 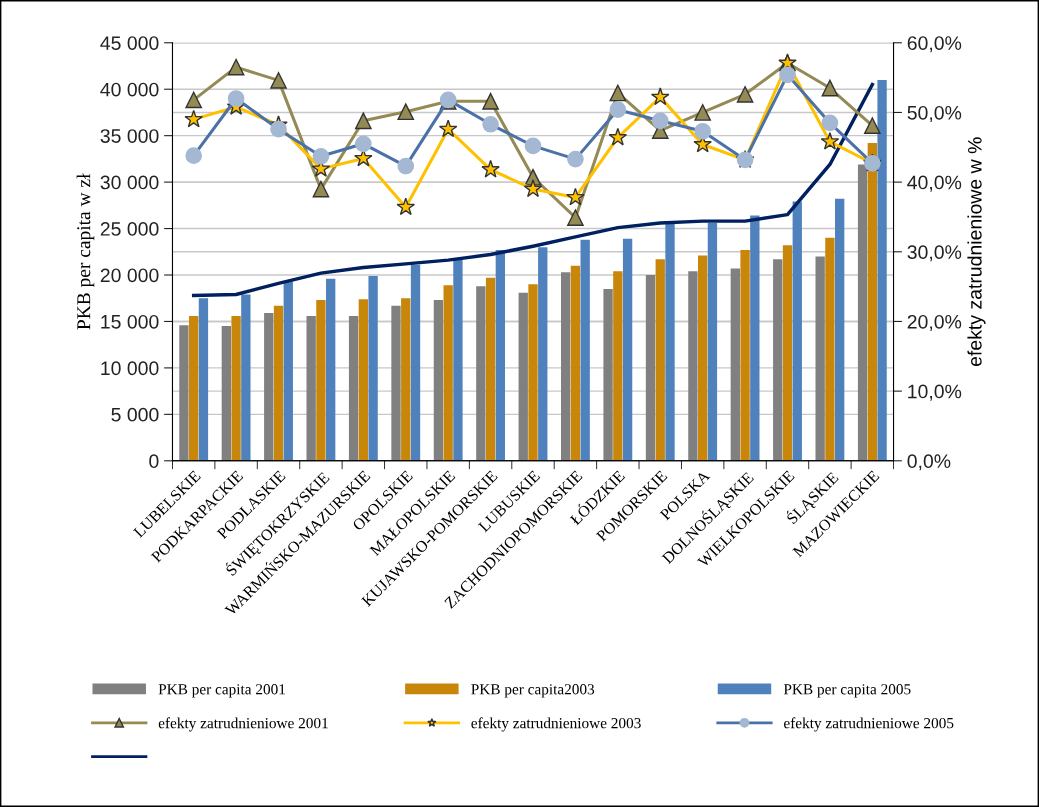 What do you see at coordinates (129, 275) in the screenshot?
I see `y-tick-label: 20 000` at bounding box center [129, 275].